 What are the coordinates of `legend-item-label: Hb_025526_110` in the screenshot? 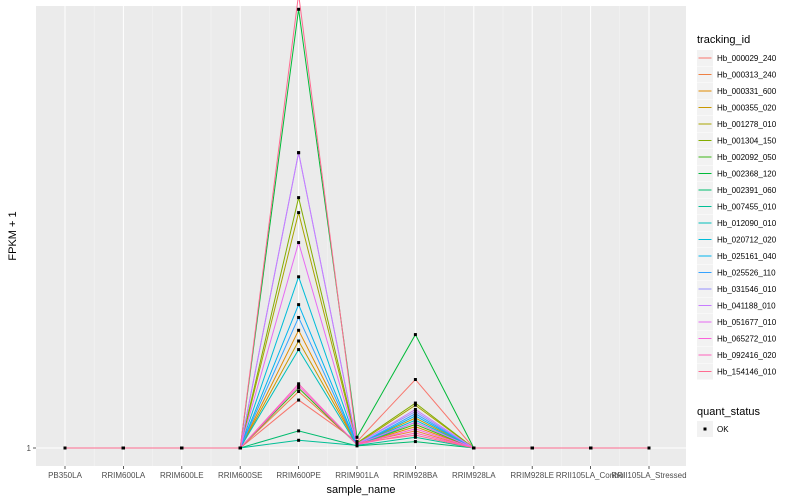 It's located at (746, 273).